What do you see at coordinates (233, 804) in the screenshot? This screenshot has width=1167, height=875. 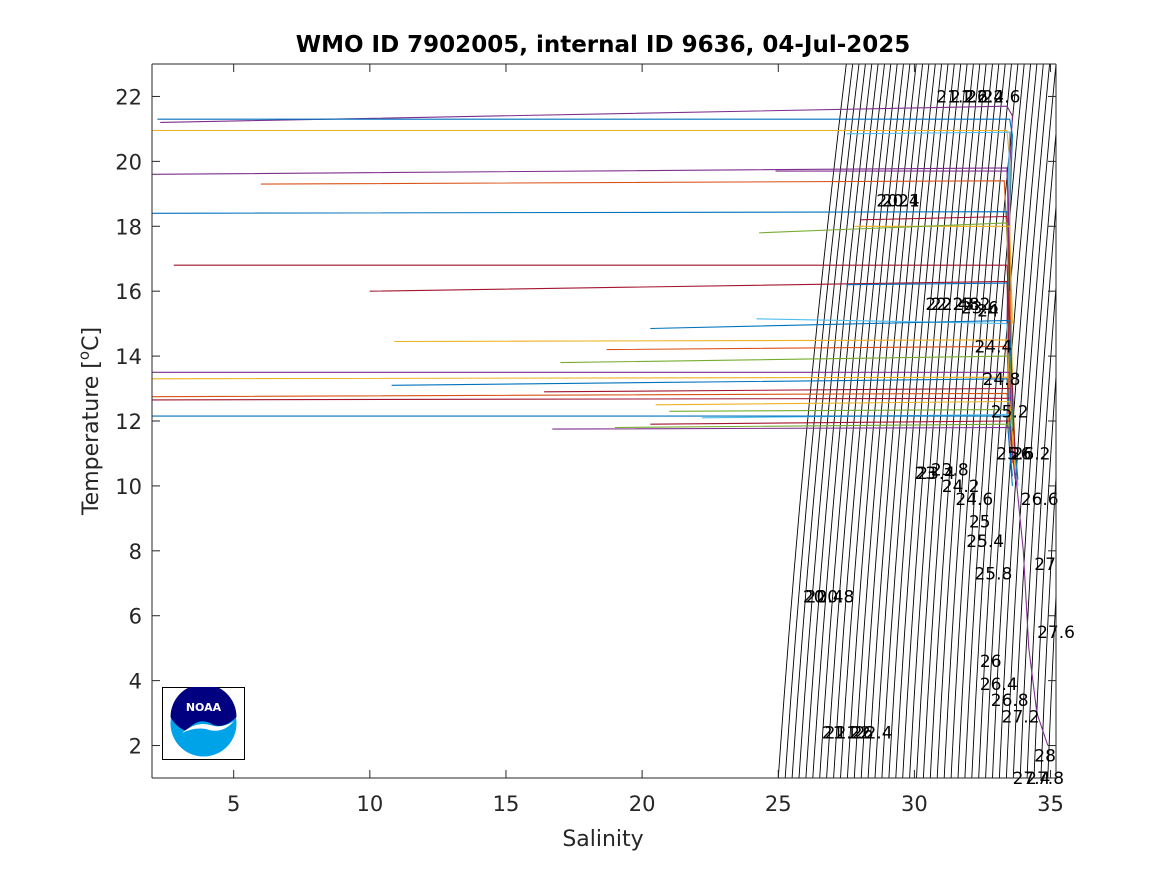 I see `x-tick-label: 5` at bounding box center [233, 804].